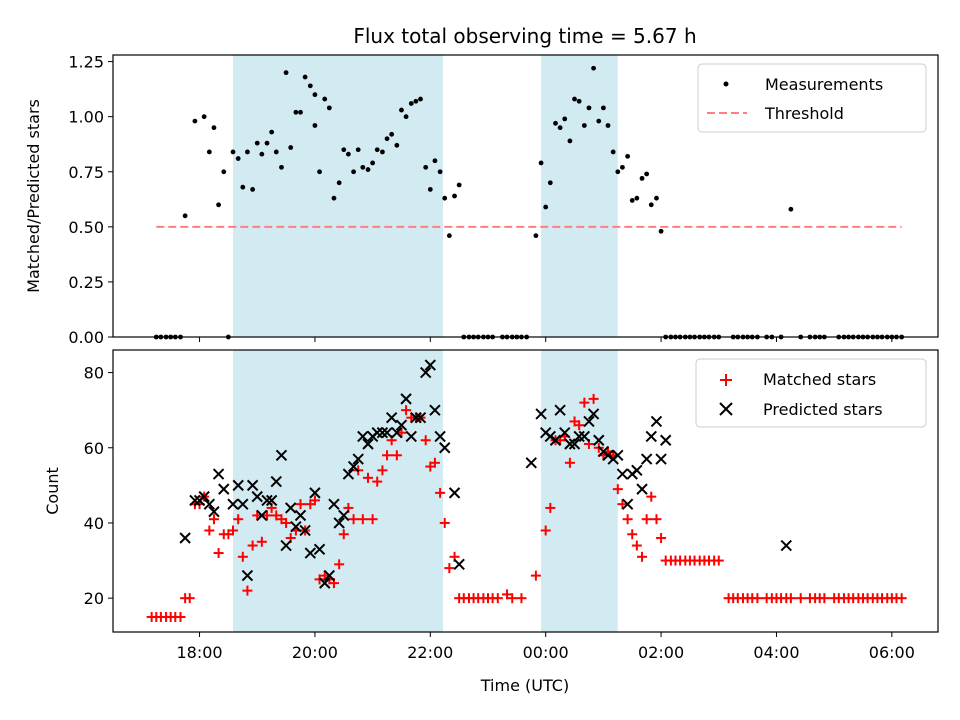 This screenshot has width=960, height=720. Describe the element at coordinates (86, 117) in the screenshot. I see `y-tick-label: 1.00` at that location.